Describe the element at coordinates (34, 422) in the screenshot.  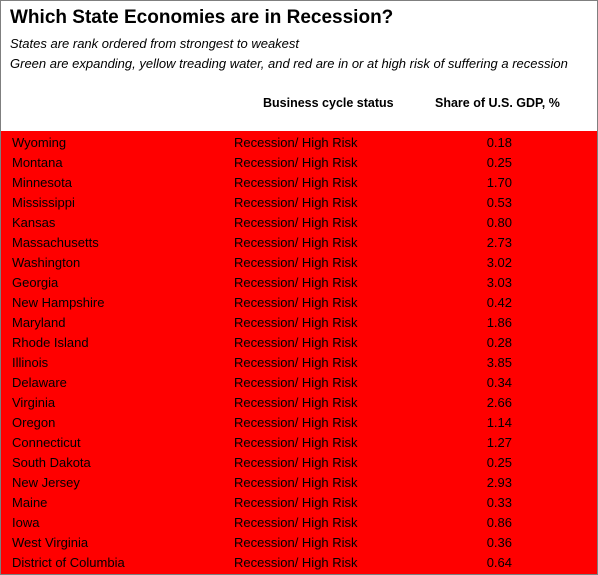
I see `state-name: Oregon` at that location.